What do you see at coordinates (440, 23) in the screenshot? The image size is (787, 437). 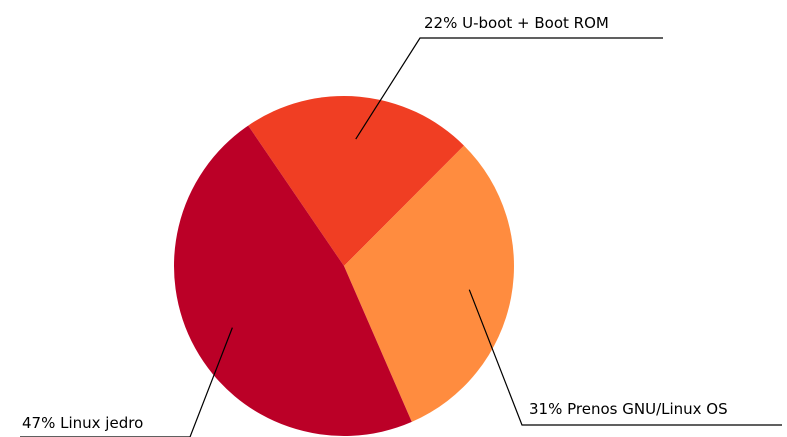 I see `slice-value-label: 22%` at bounding box center [440, 23].